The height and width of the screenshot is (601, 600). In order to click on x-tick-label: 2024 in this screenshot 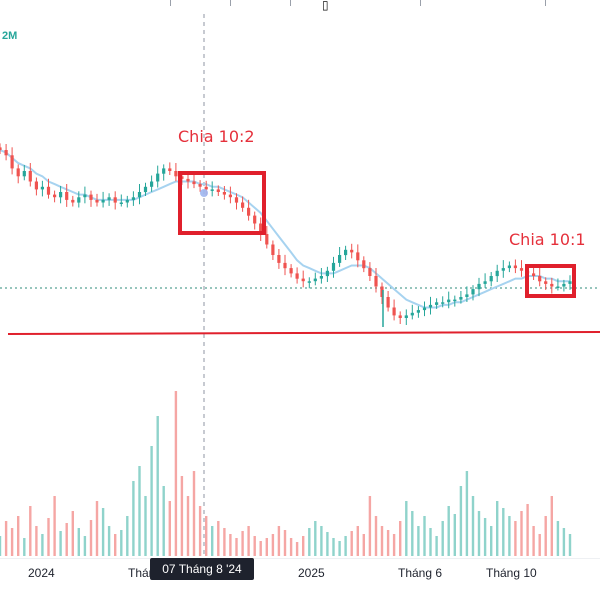, I will do `click(41, 573)`.